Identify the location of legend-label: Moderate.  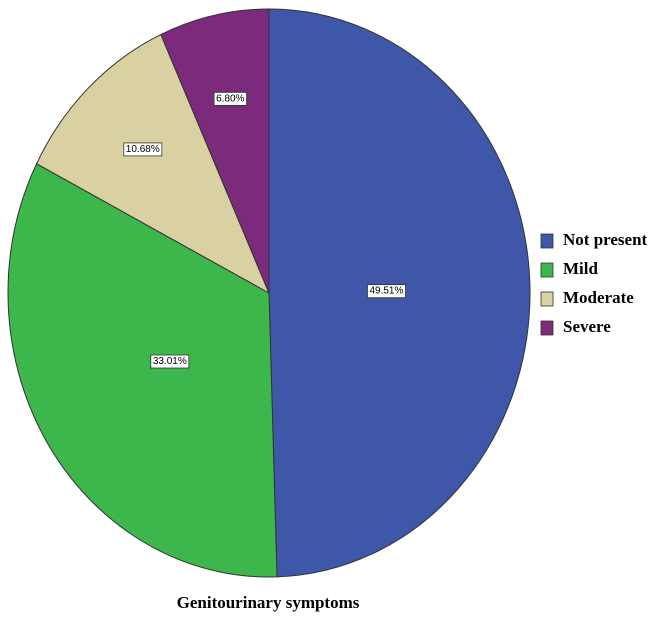
(598, 297).